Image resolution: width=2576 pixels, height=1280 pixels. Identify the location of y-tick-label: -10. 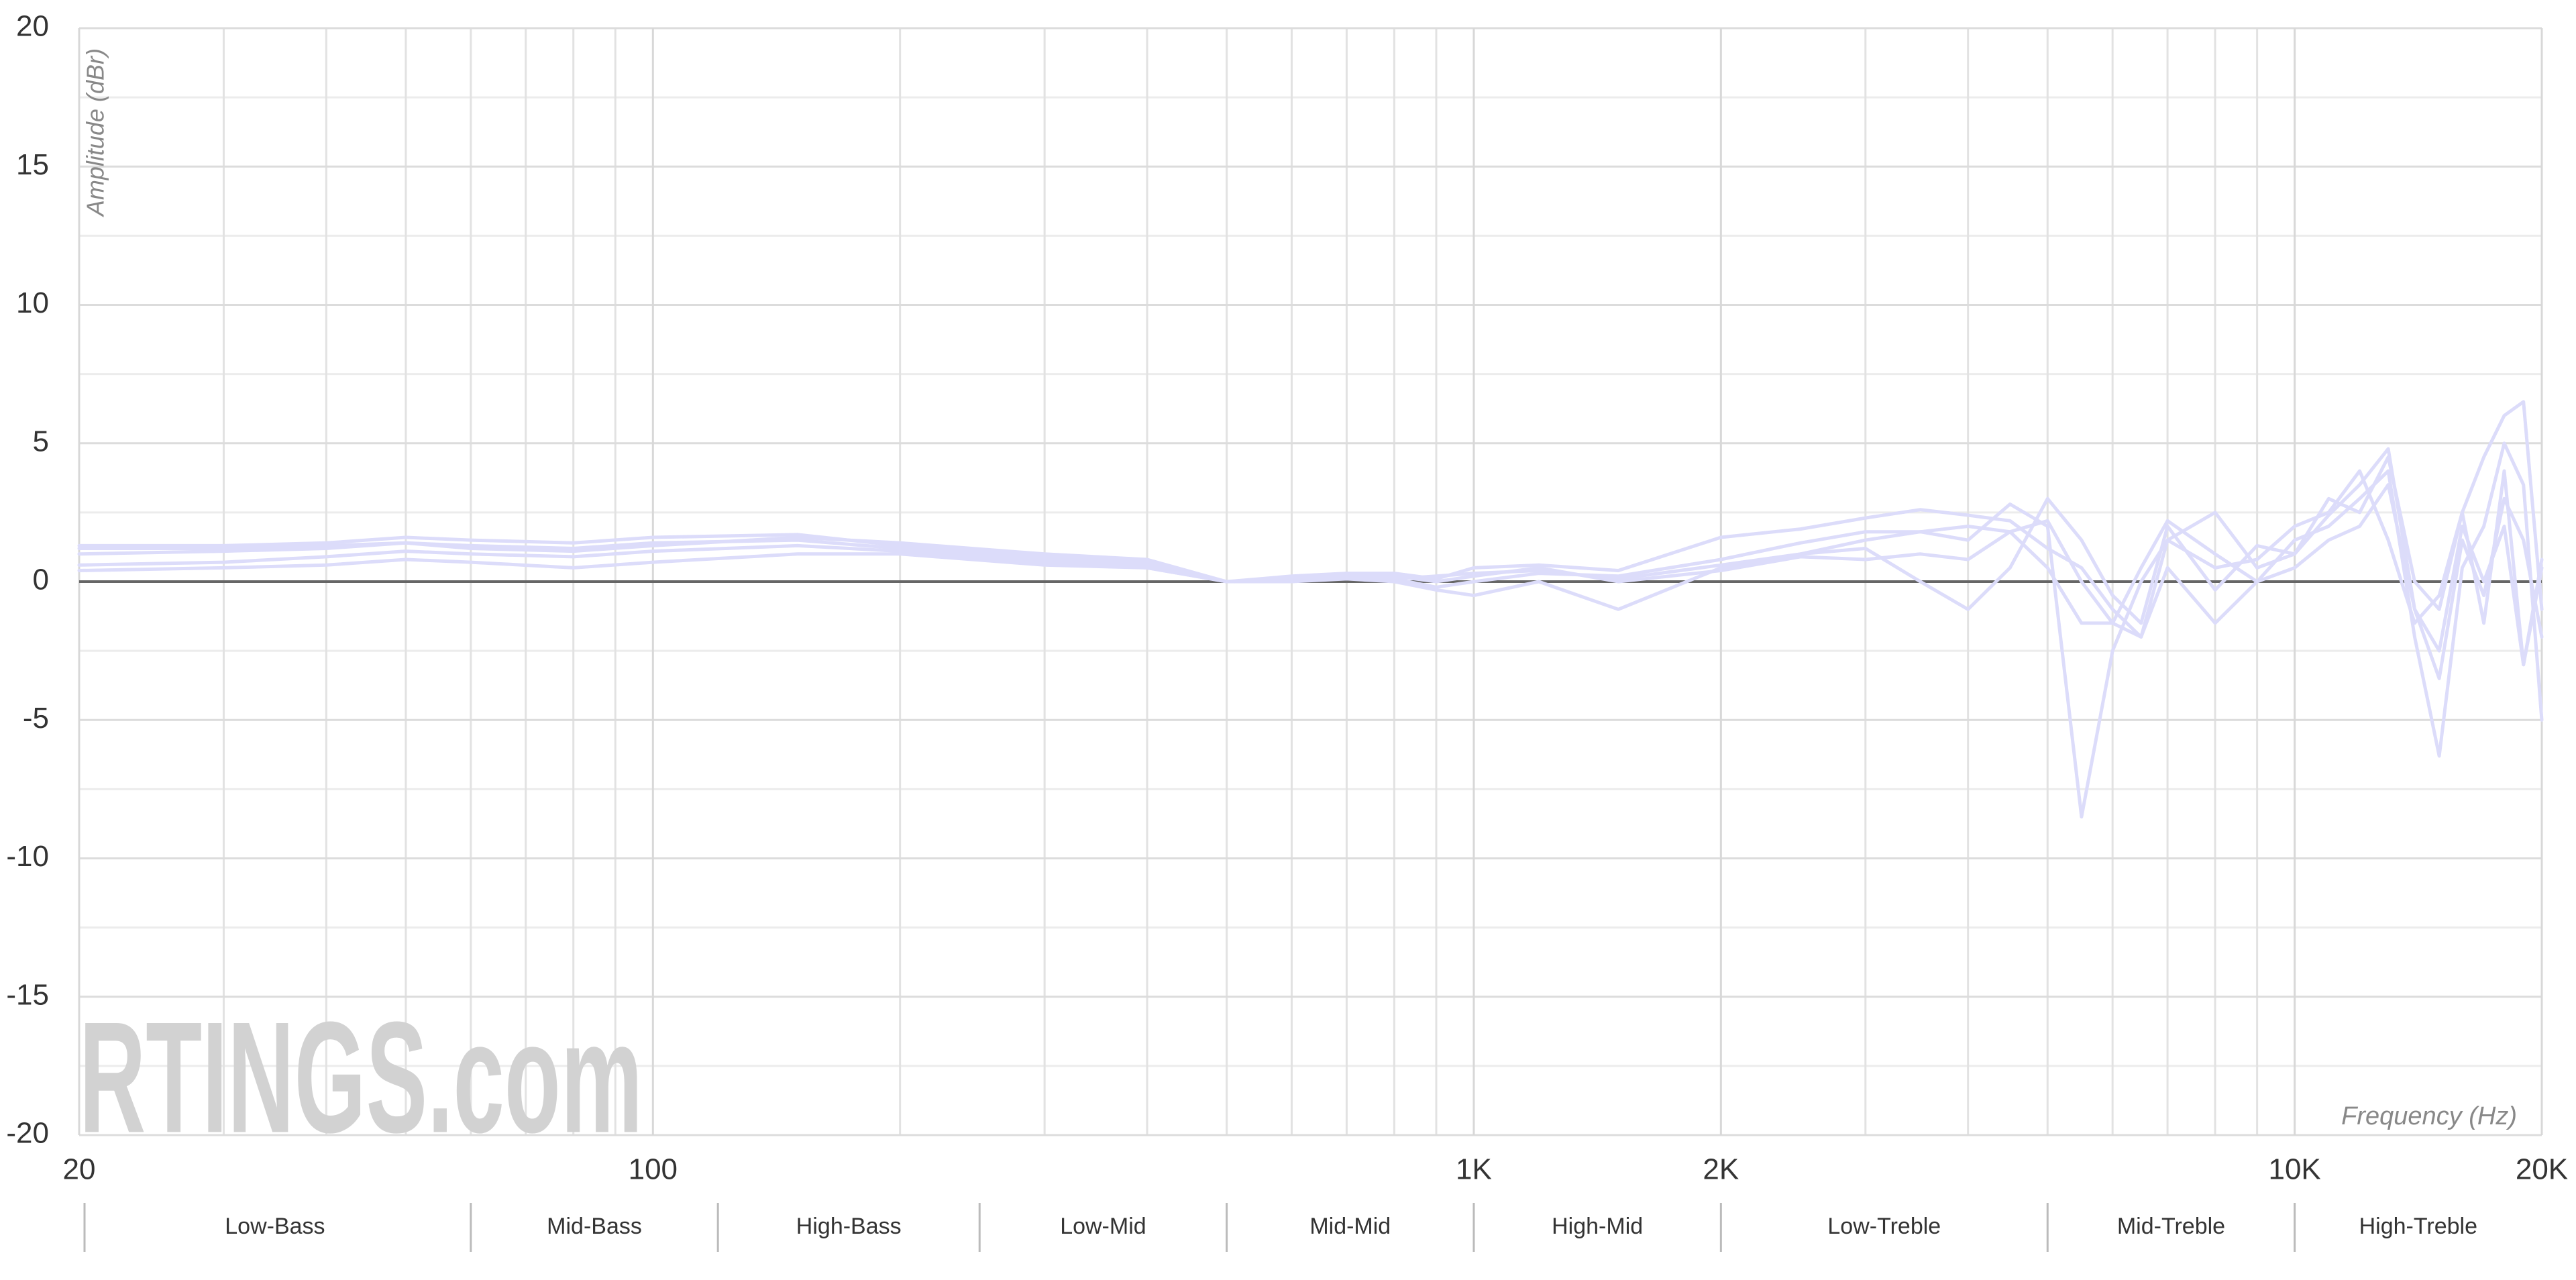
(27, 857).